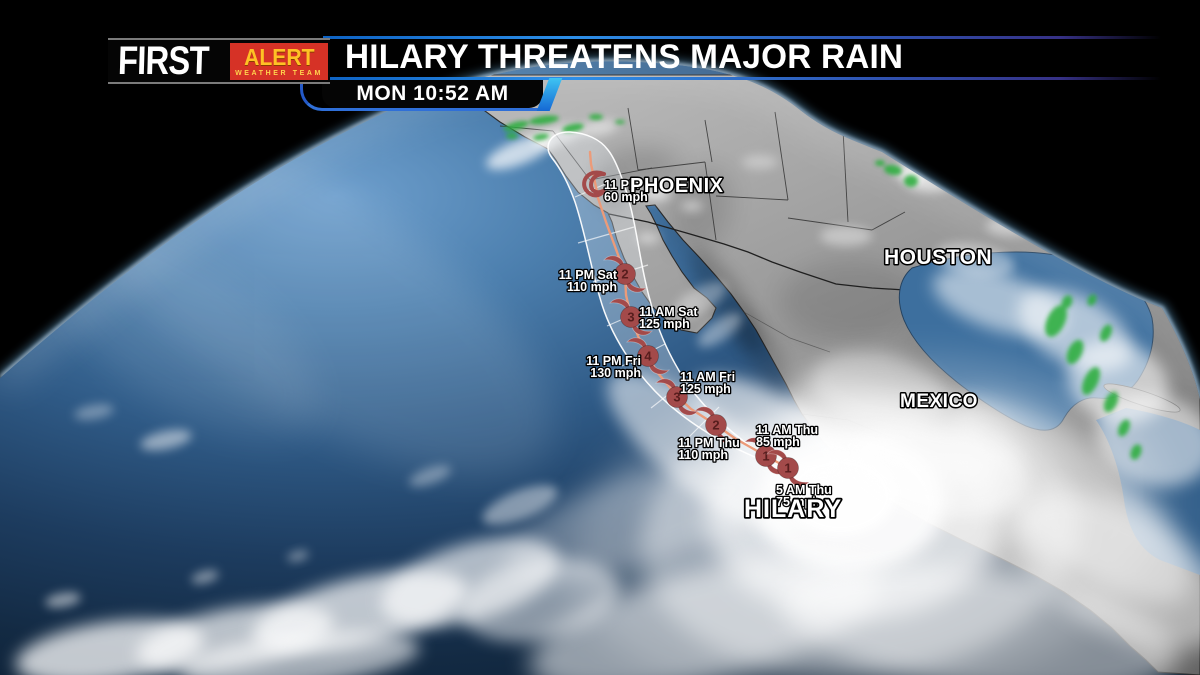  I want to click on alert-badge: ALERT WEATHER TEAM, so click(279, 61).